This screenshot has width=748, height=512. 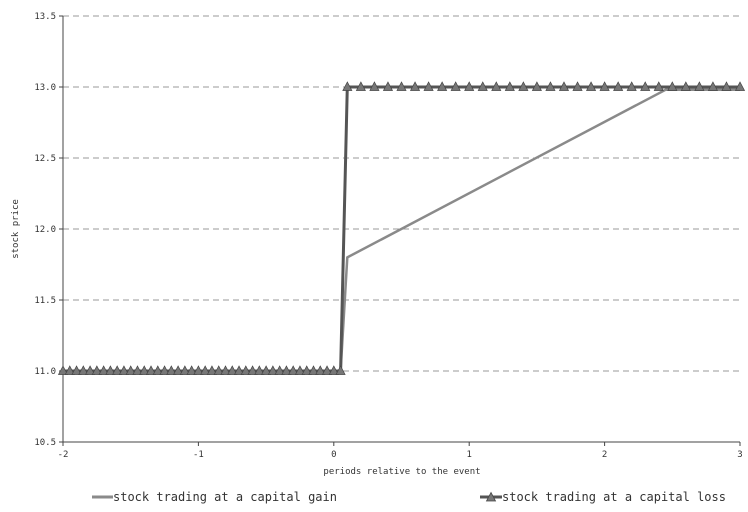 I want to click on y-tick-label: 13.5, so click(x=45, y=17).